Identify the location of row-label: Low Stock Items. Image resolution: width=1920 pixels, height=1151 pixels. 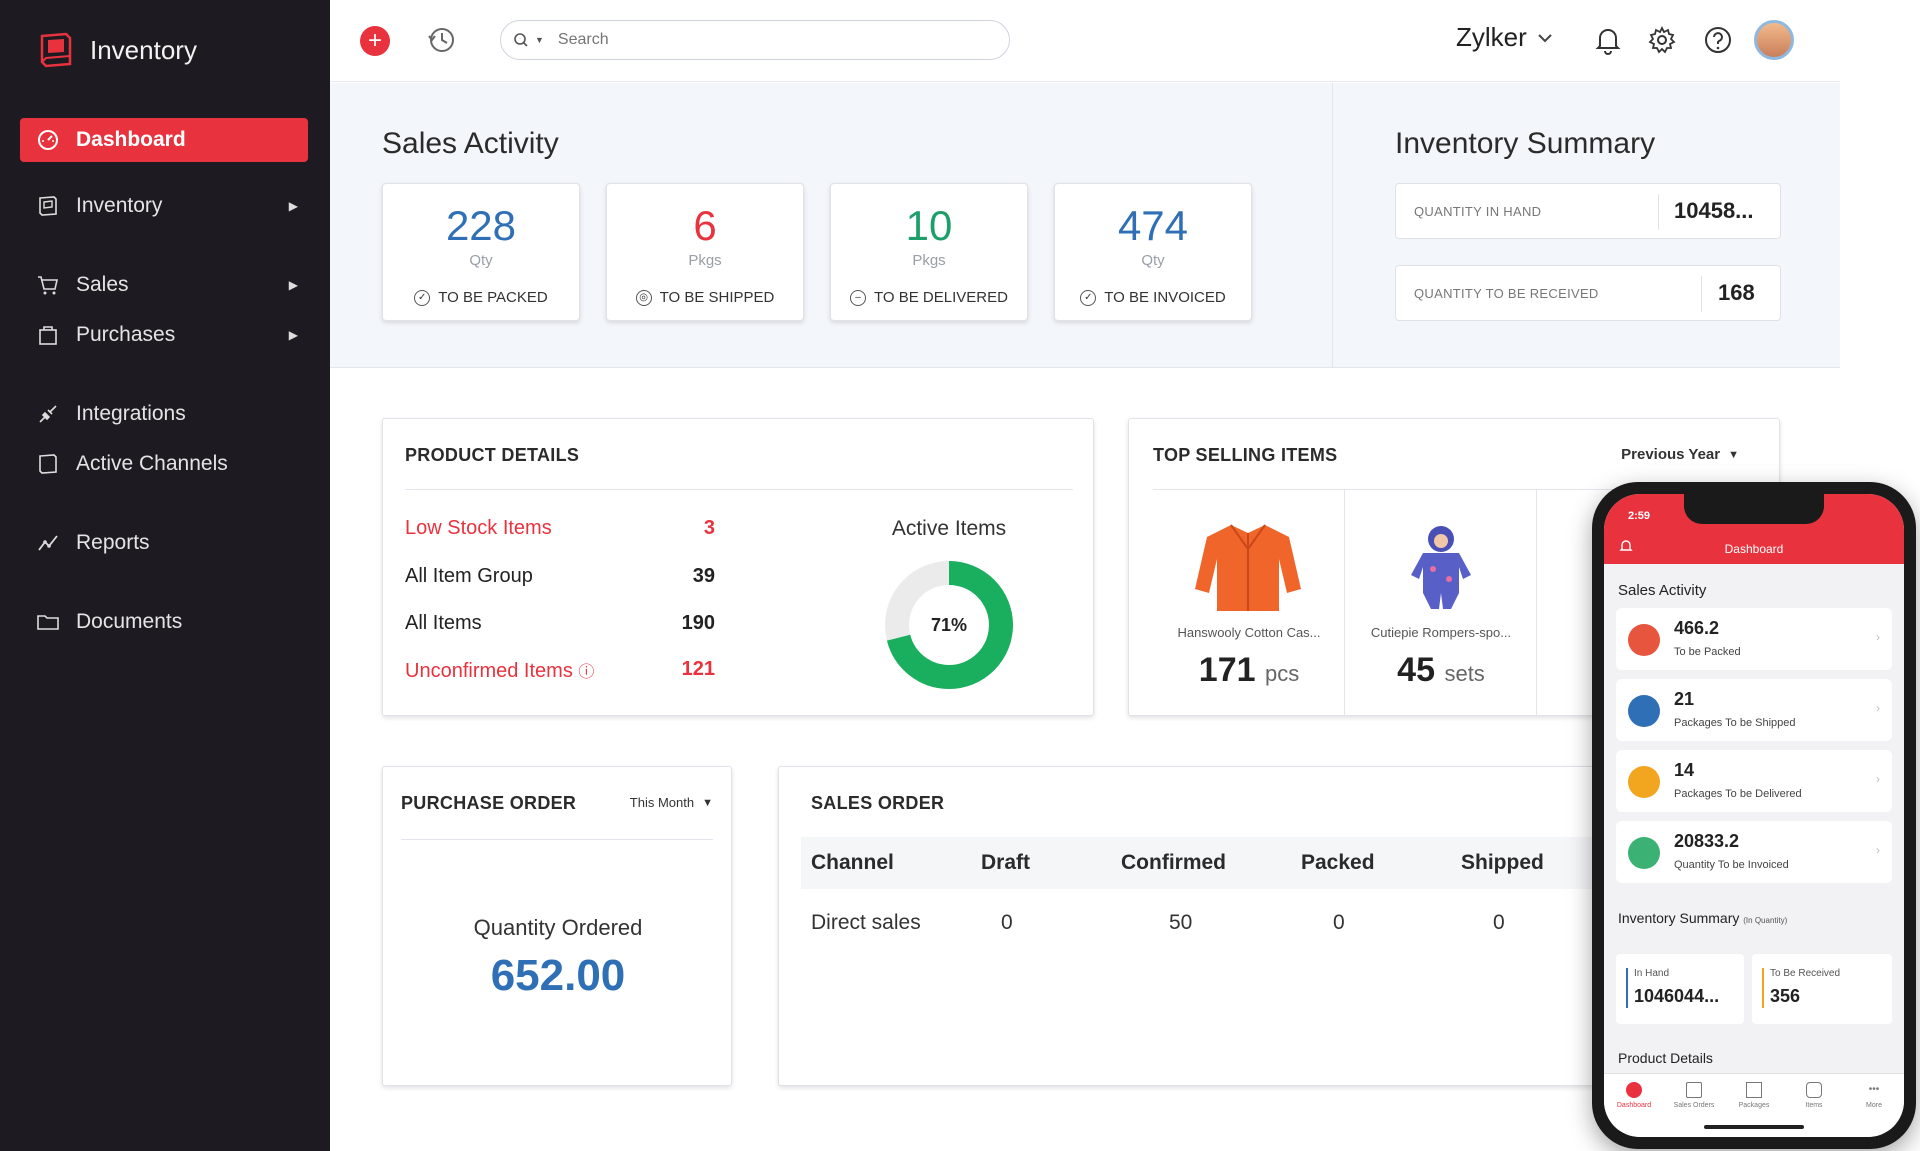
(478, 528).